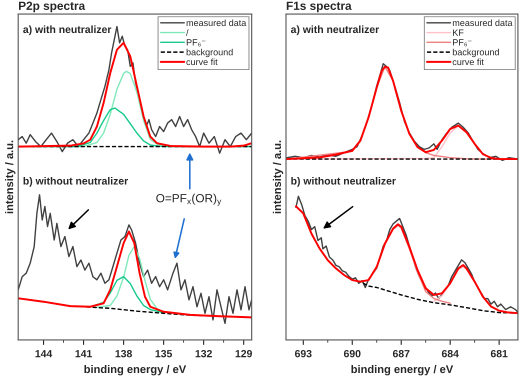 The image size is (520, 379). I want to click on x-tick-label: 144, so click(44, 354).